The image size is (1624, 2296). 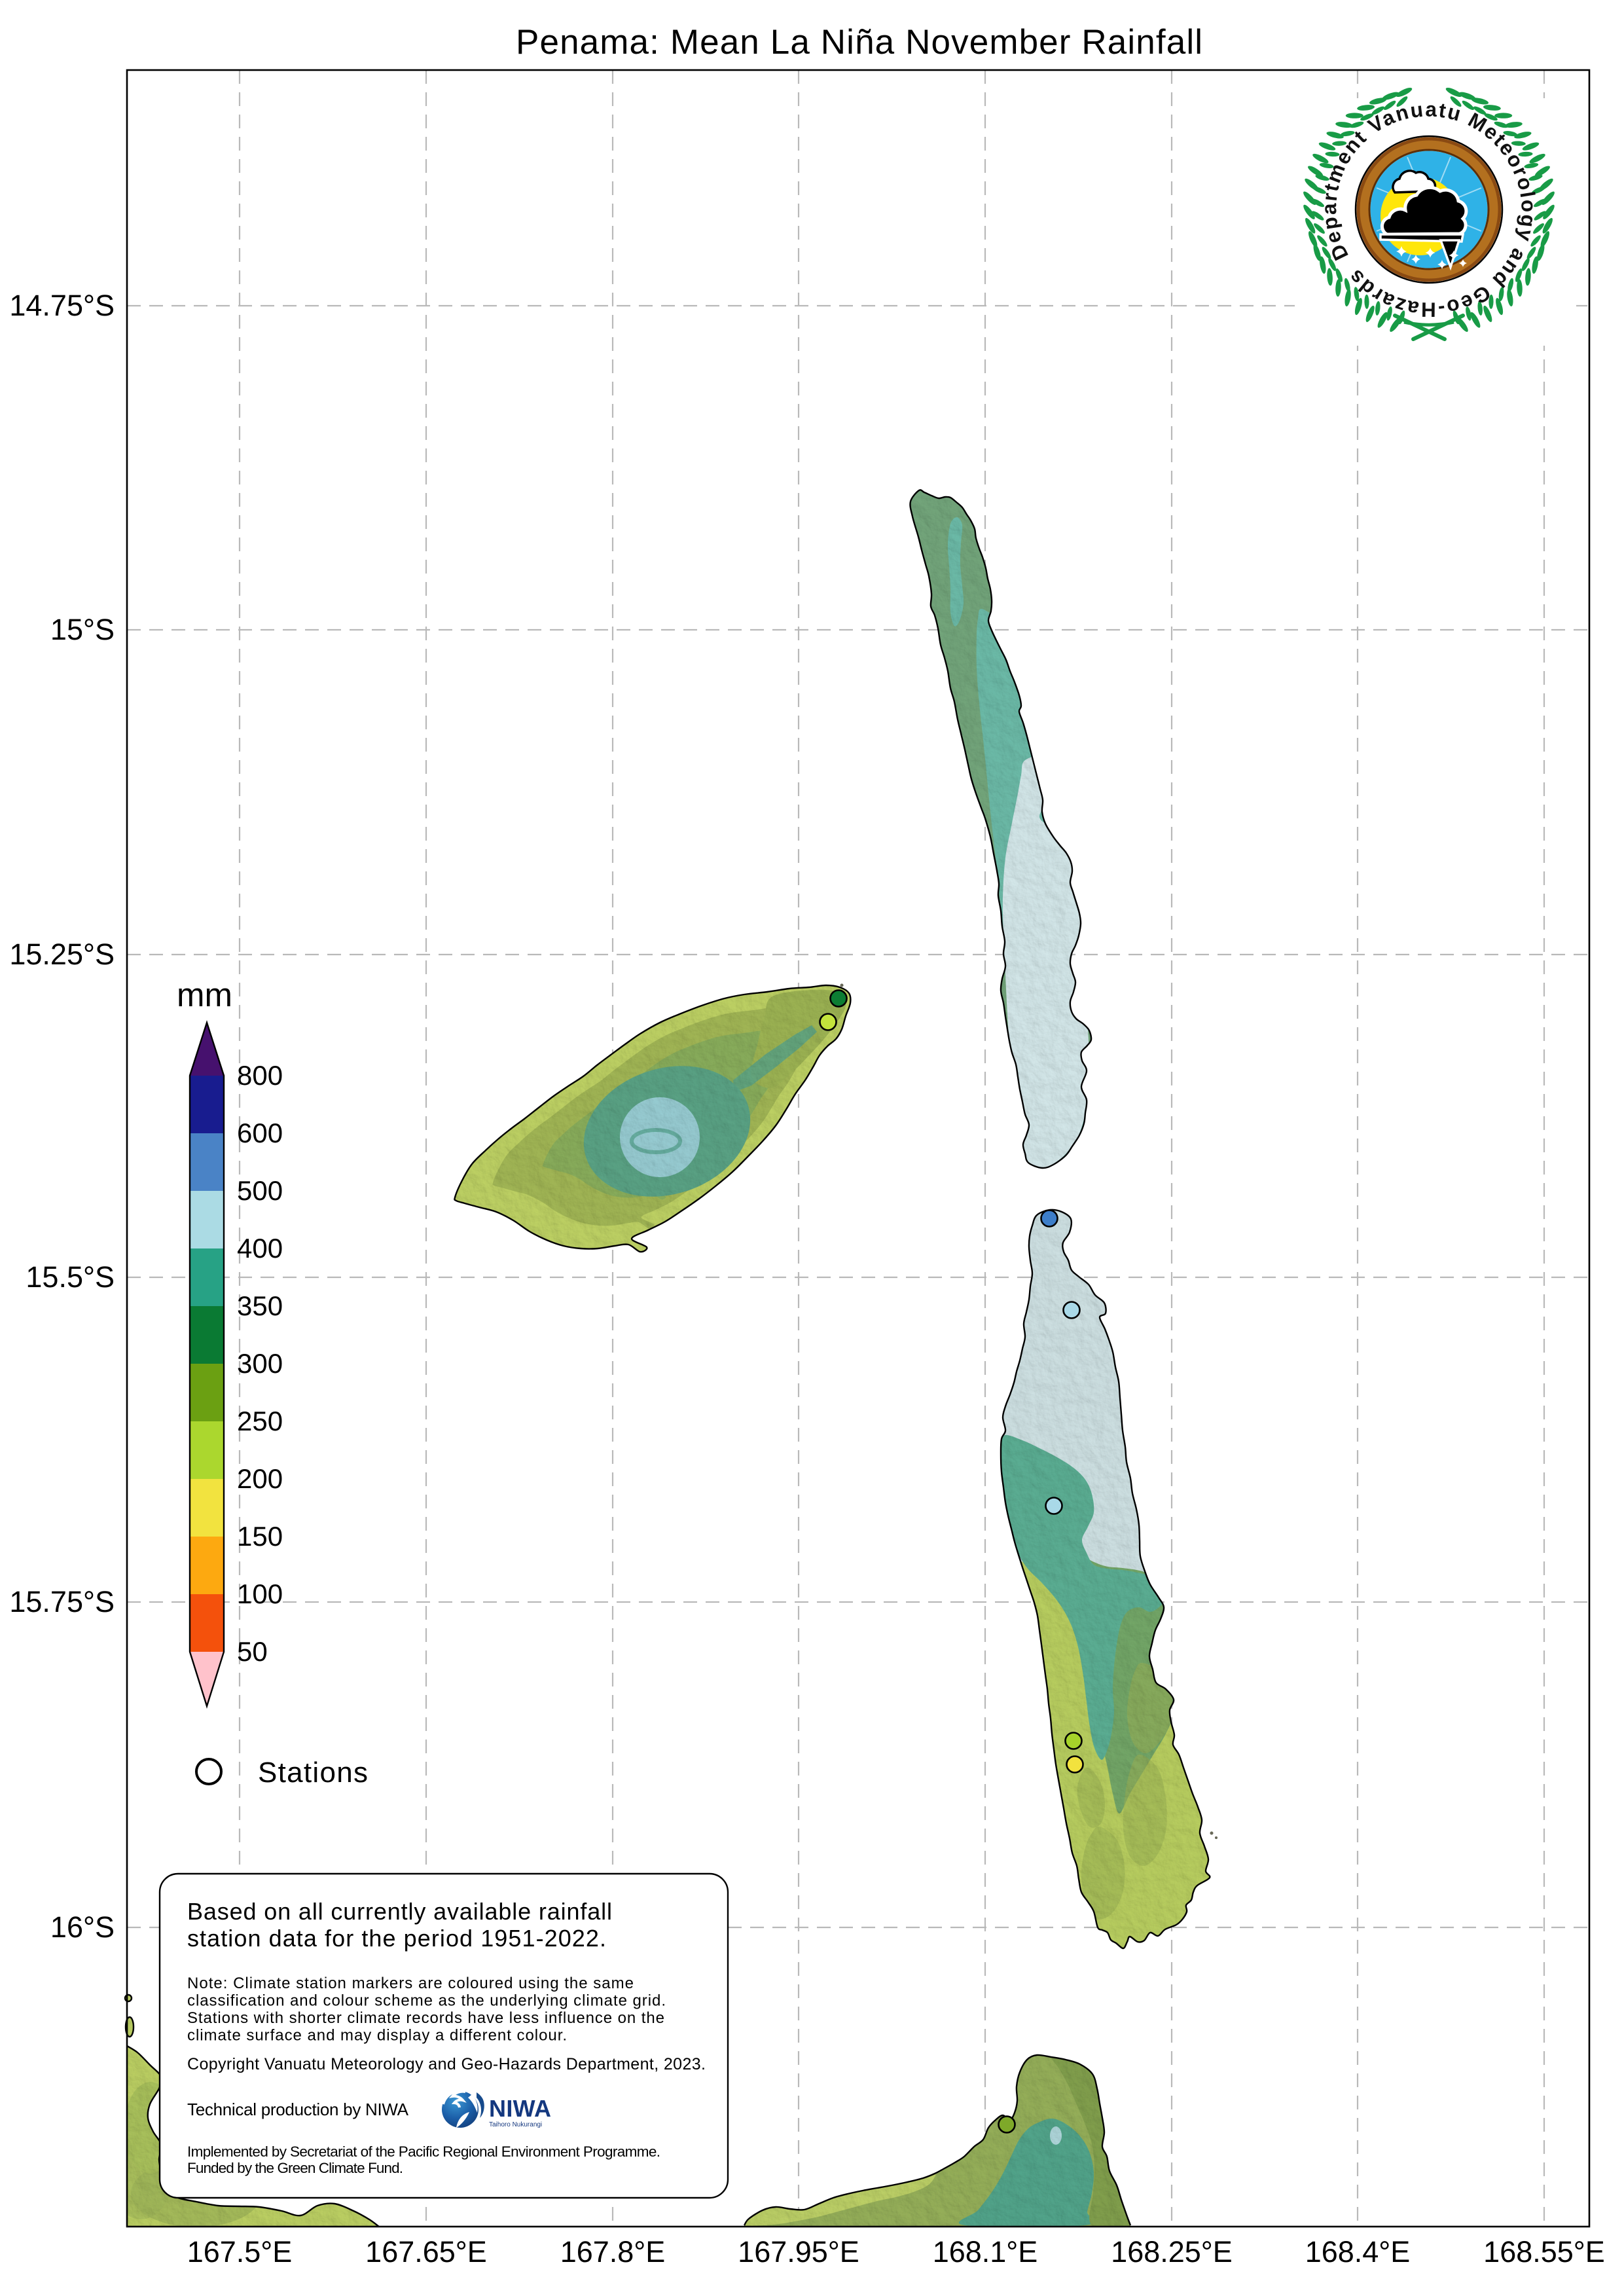 What do you see at coordinates (1544, 2252) in the screenshot?
I see `svg-text: 168.55°E` at bounding box center [1544, 2252].